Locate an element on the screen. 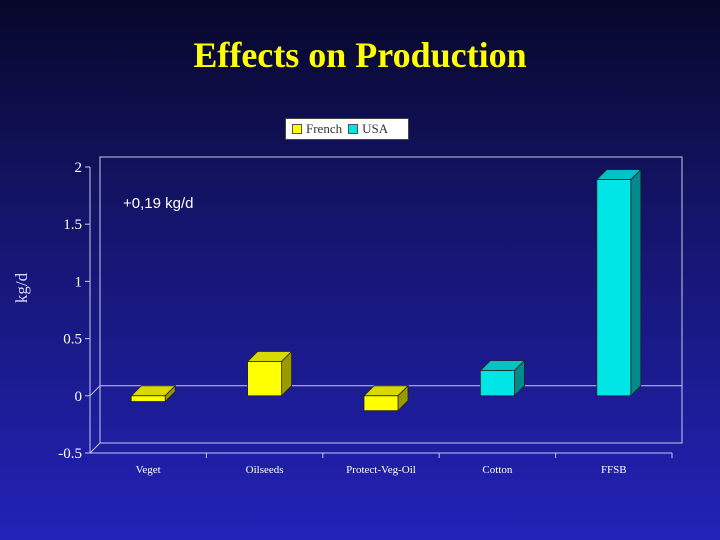 The image size is (720, 540). bar-french-protect-veg-oil is located at coordinates (386, 398).